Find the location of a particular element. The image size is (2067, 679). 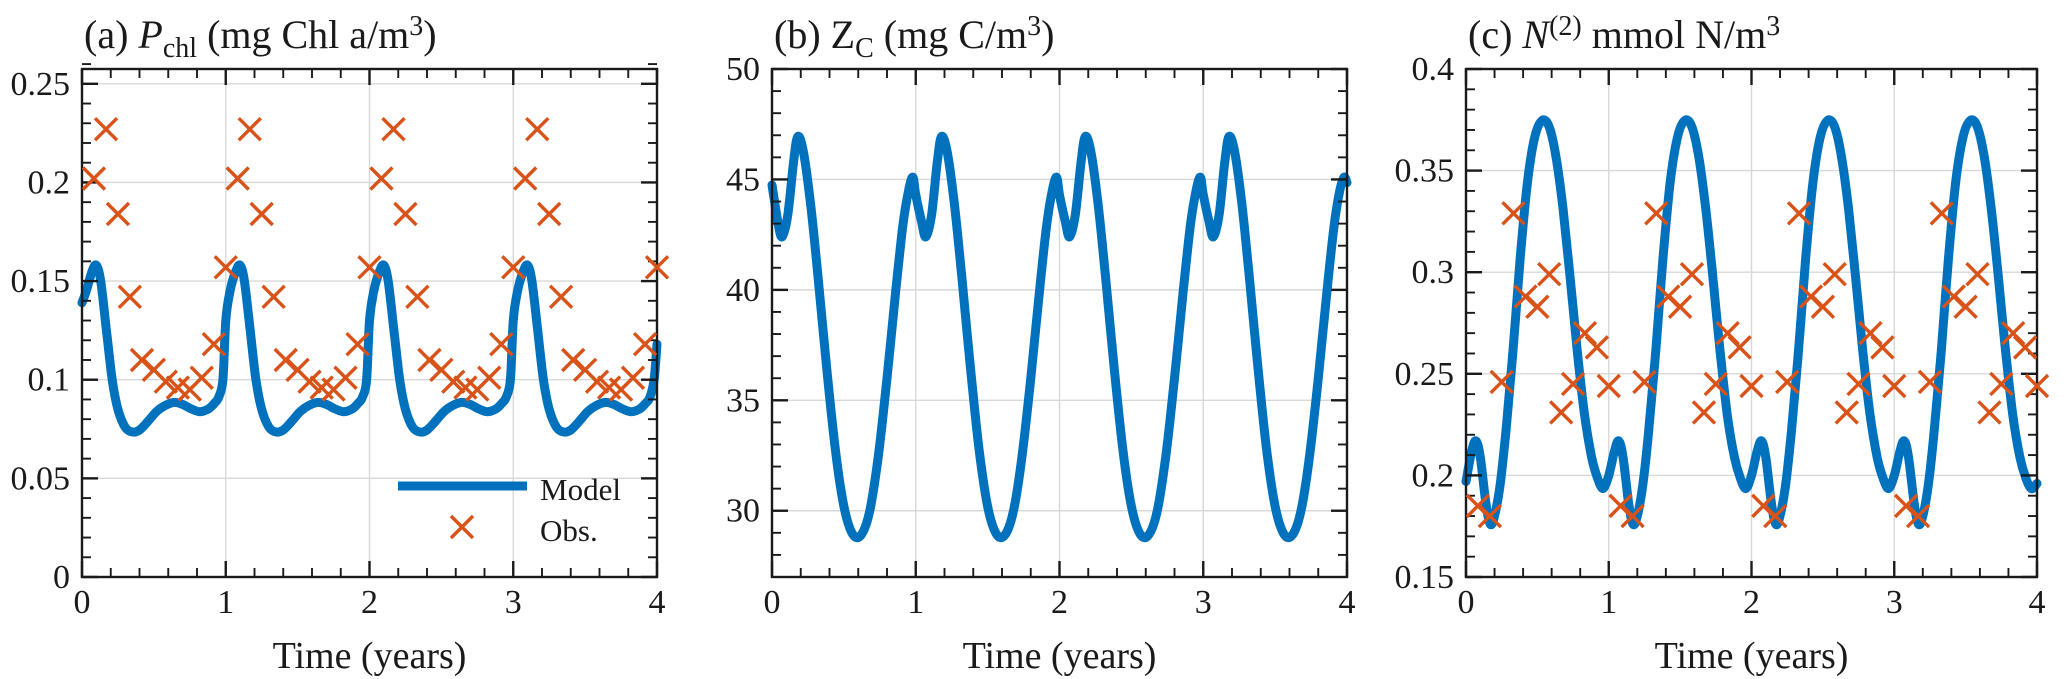

obs-markers-a is located at coordinates (375, 259).